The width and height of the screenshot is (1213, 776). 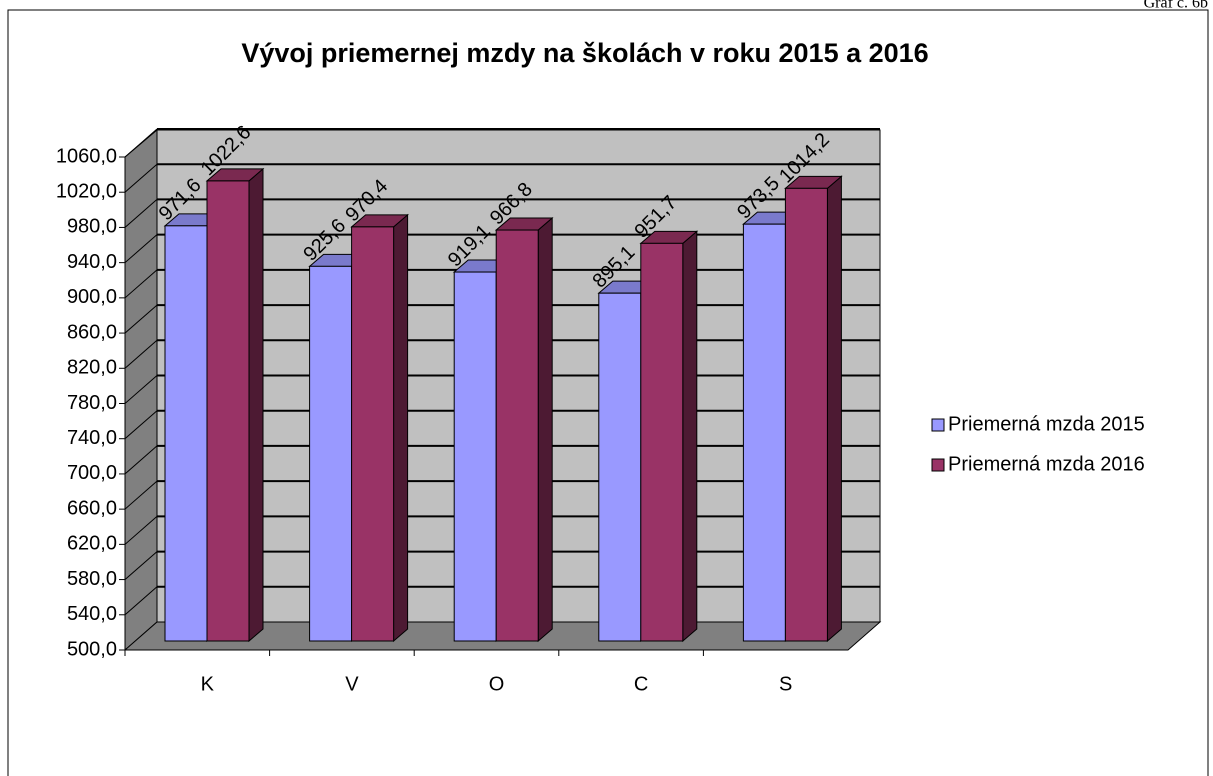 I want to click on x-tick-label: C, so click(x=641, y=684).